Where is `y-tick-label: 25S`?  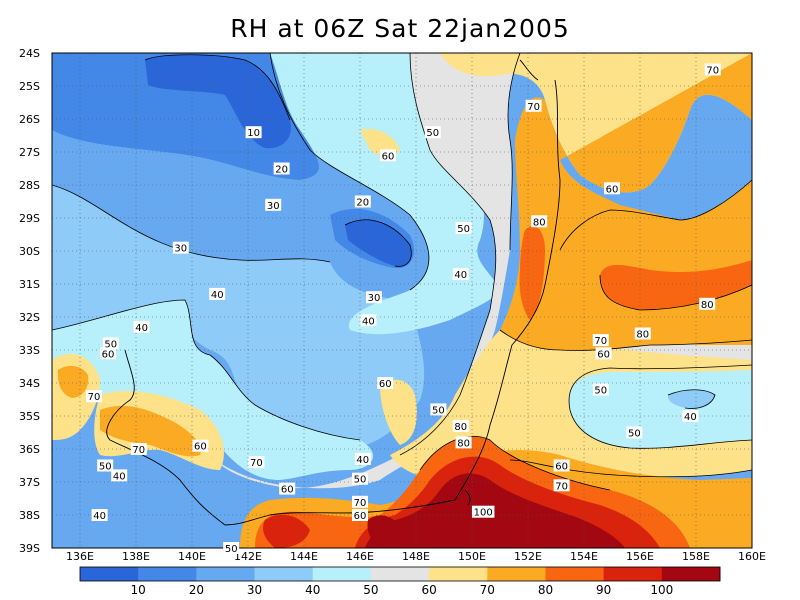 y-tick-label: 25S is located at coordinates (29, 86).